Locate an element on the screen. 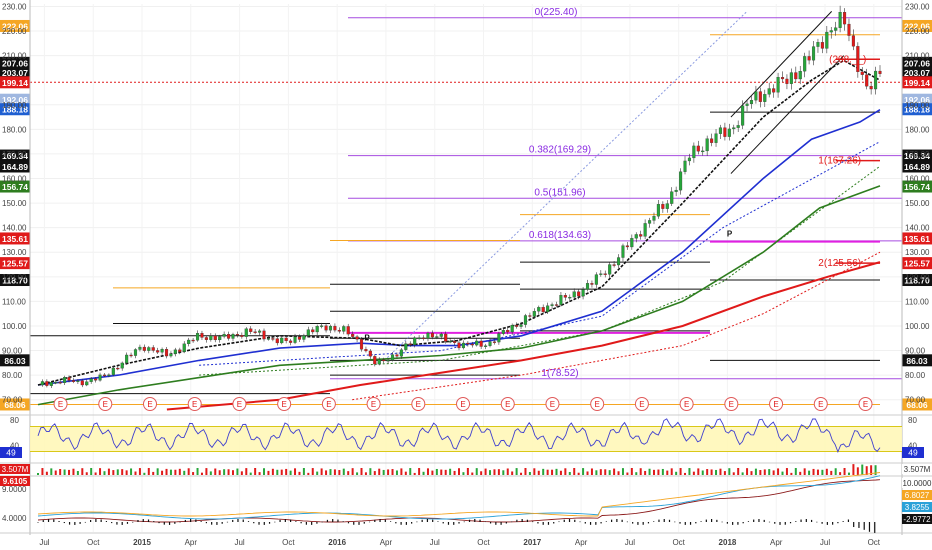  time-tick-3: Apr is located at coordinates (191, 542).